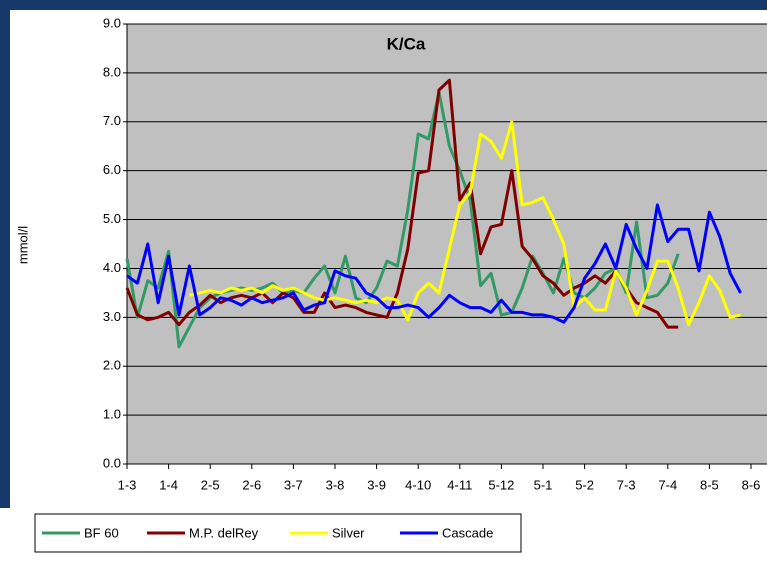  I want to click on y-tick-label: 4.0, so click(112, 267).